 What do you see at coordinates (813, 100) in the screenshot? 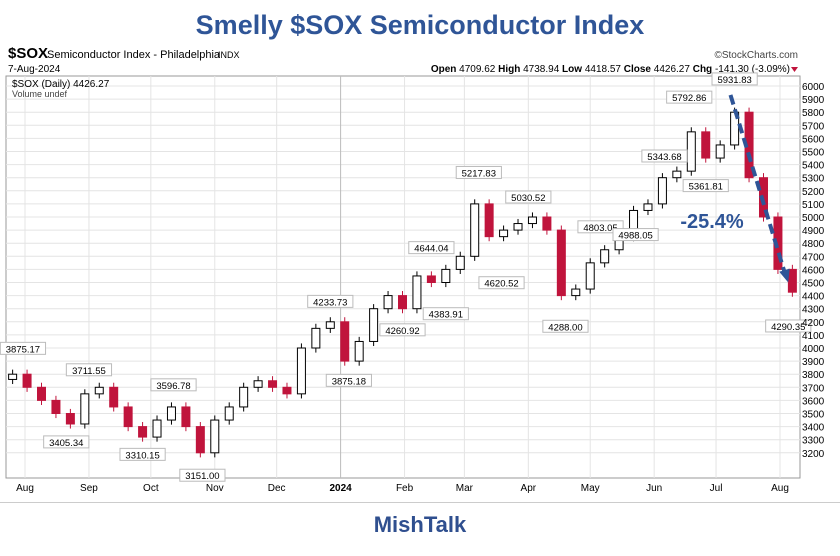
I see `y-tick-label: 5900` at bounding box center [813, 100].